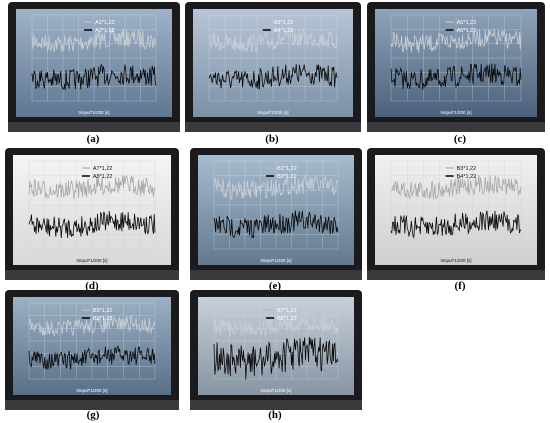 The image size is (550, 423). Describe the element at coordinates (287, 177) in the screenshot. I see `legend-label: B2*1,22` at that location.